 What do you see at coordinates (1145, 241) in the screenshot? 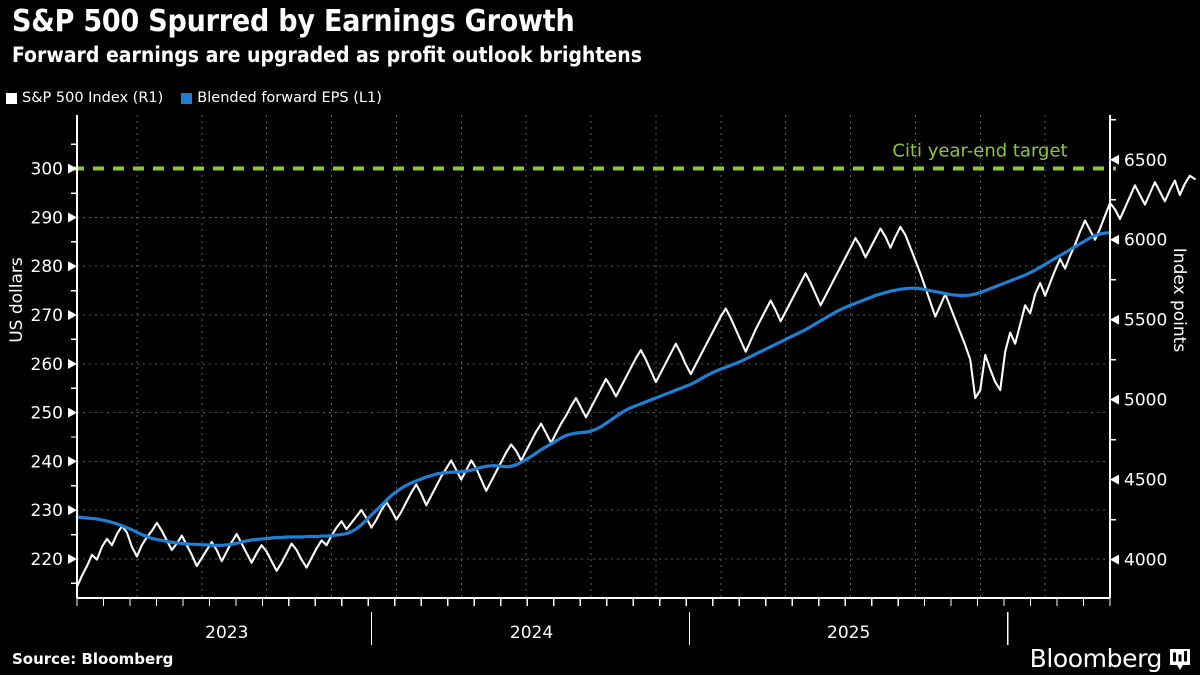
I see `y-axis-right-tick-label: 6000` at bounding box center [1145, 241].